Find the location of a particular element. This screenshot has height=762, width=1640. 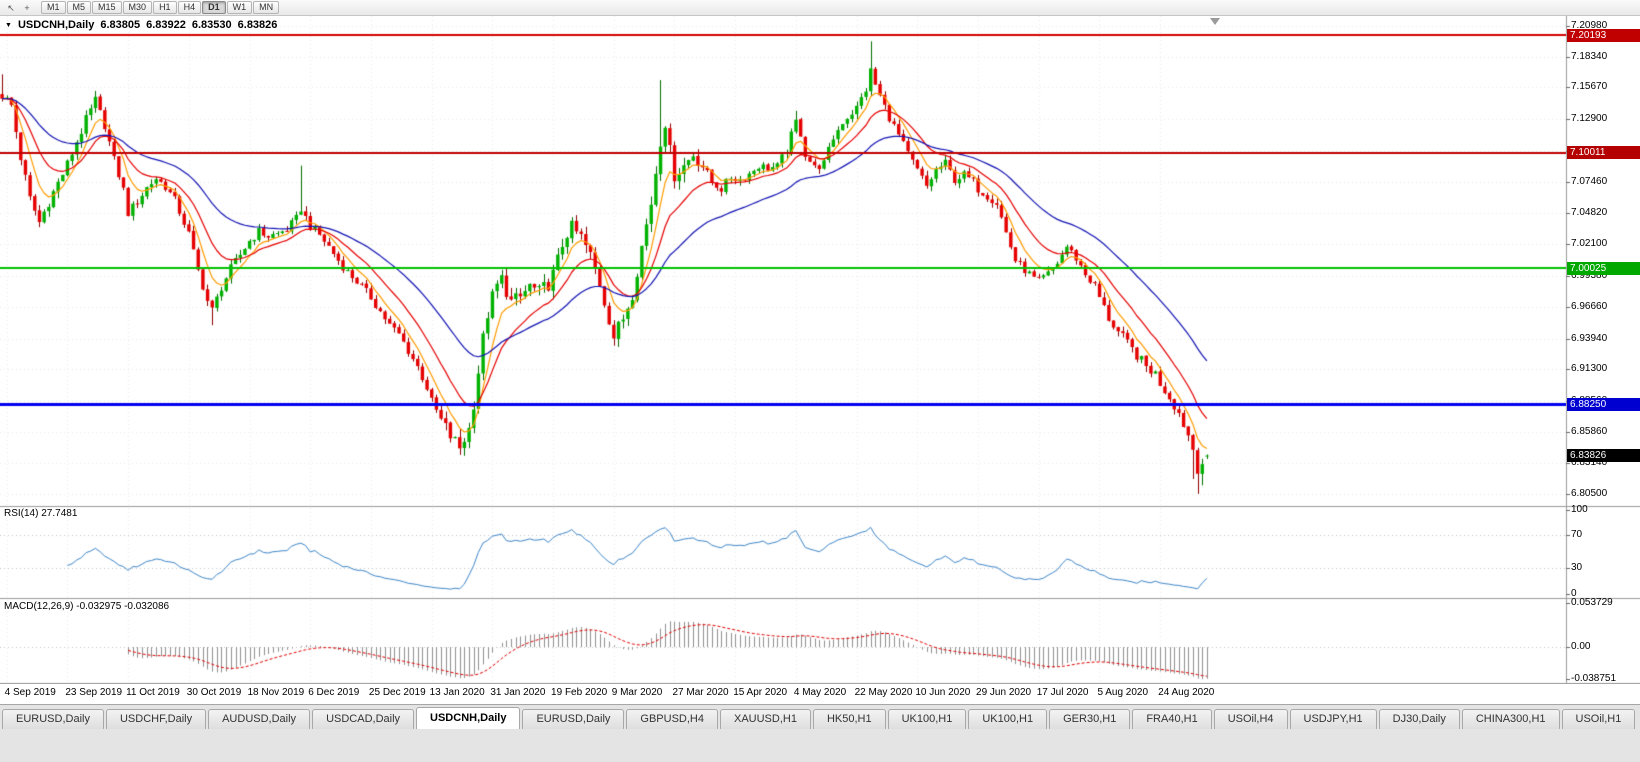

date-axis-tick: 4 Sep 2019 is located at coordinates (30, 692).